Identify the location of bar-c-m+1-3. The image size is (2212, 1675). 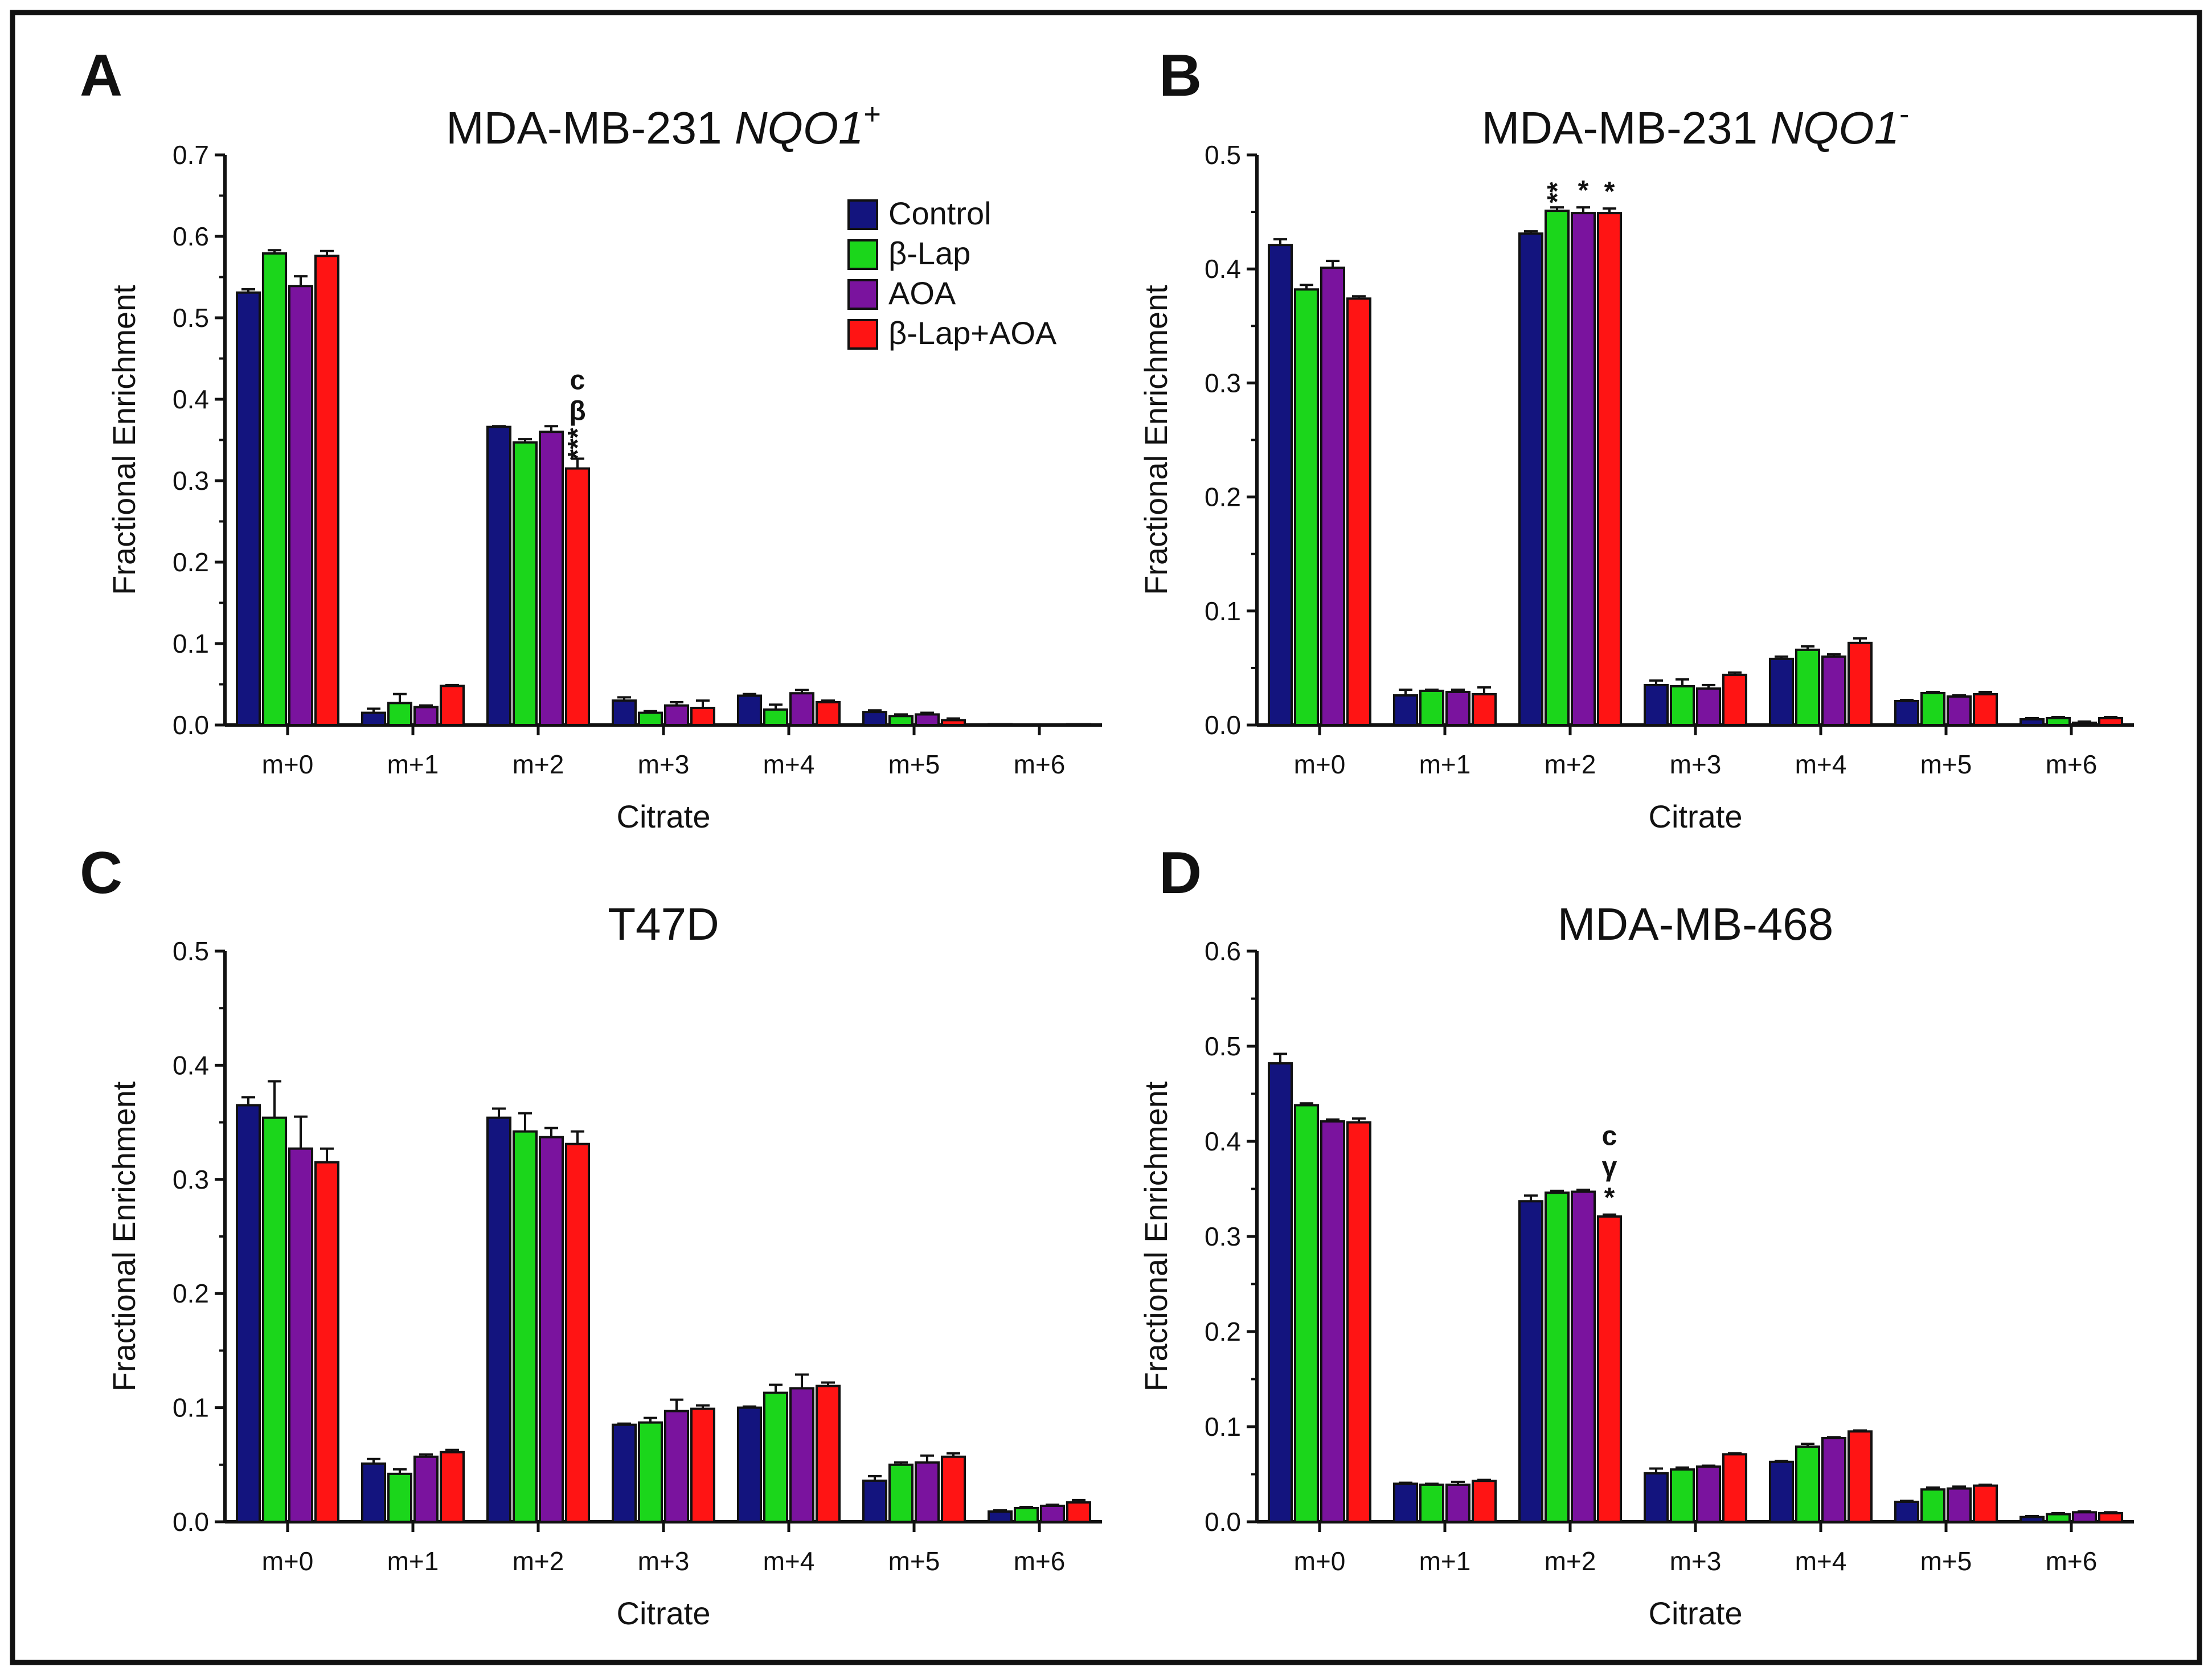
(452, 1487).